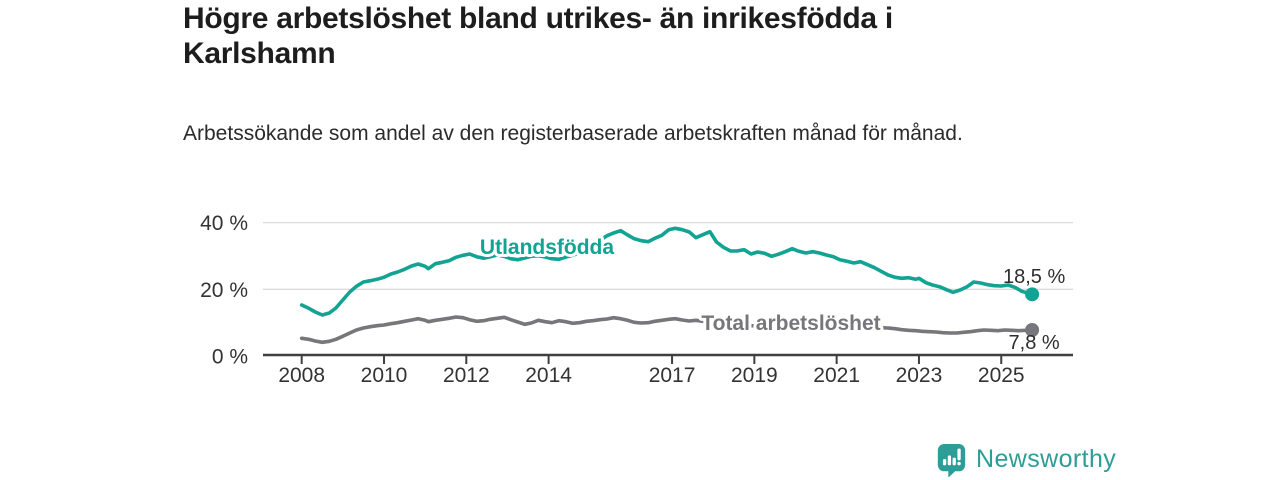  What do you see at coordinates (919, 375) in the screenshot?
I see `x-tick-label: 2023` at bounding box center [919, 375].